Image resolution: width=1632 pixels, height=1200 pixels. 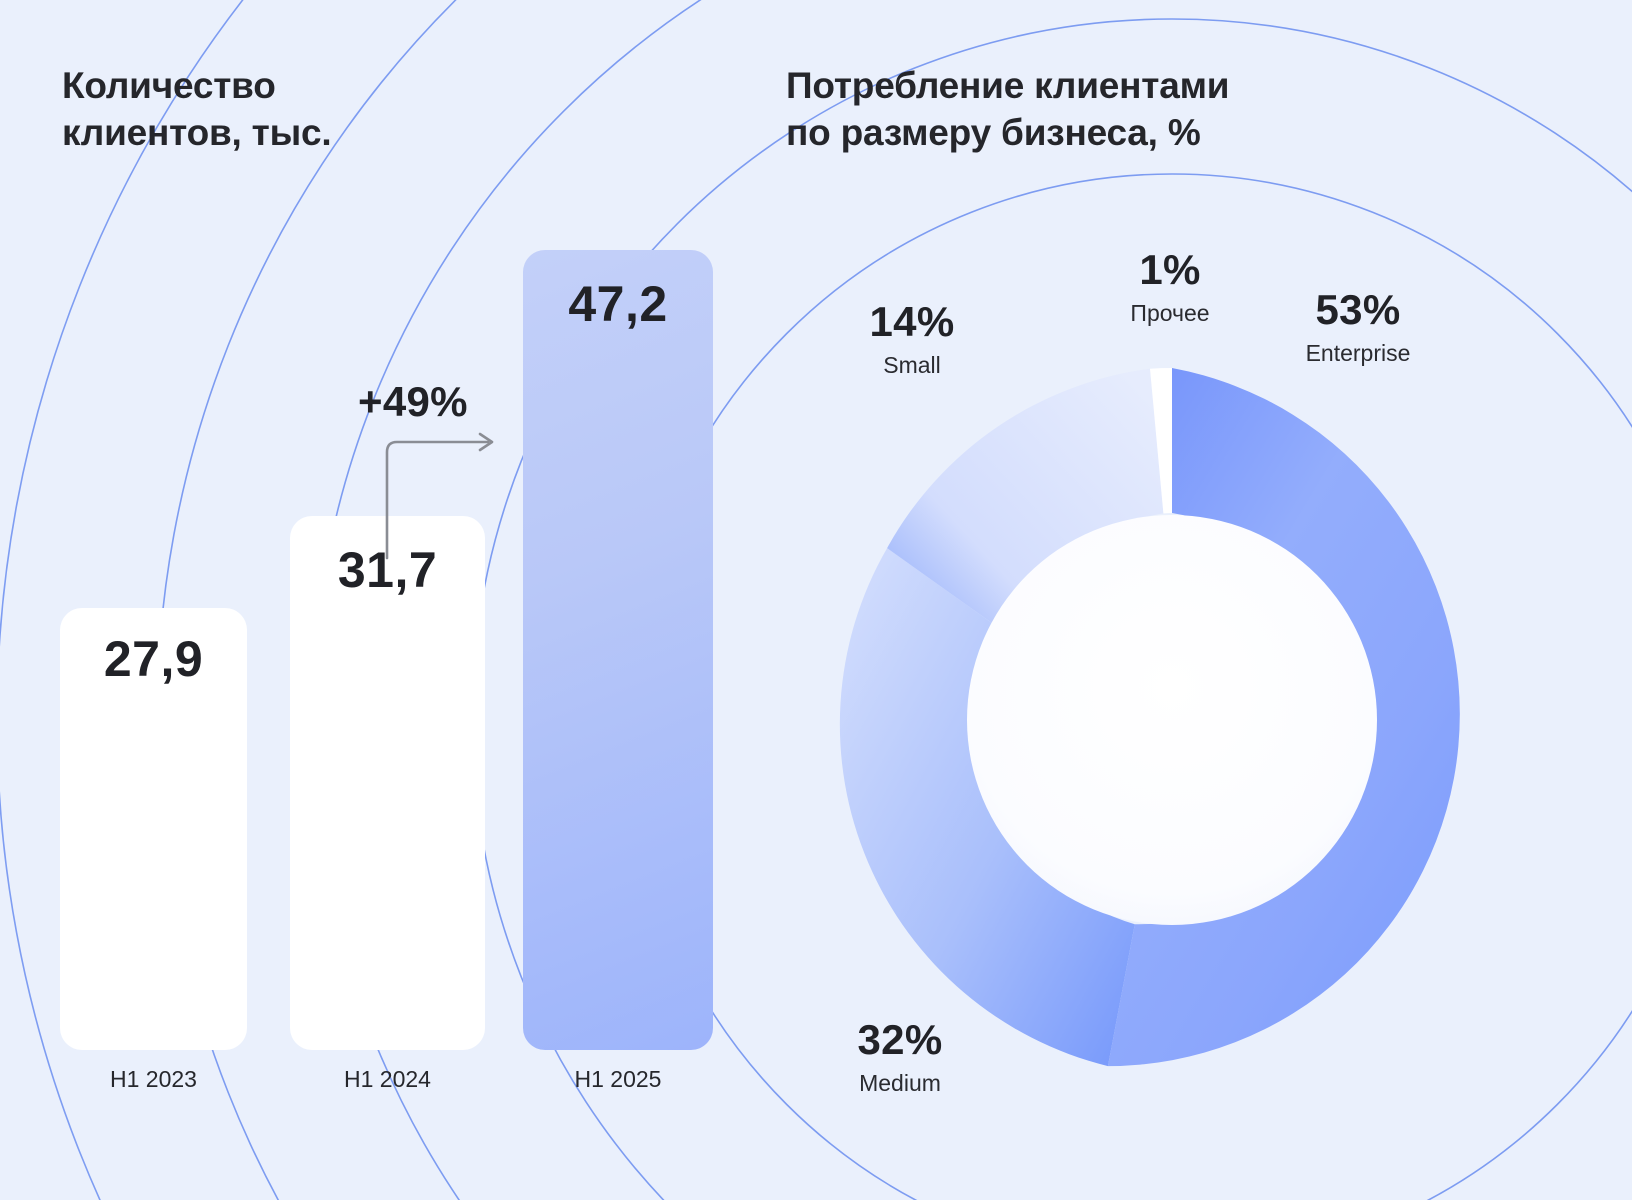 What do you see at coordinates (618, 650) in the screenshot?
I see `bar-h1-2025` at bounding box center [618, 650].